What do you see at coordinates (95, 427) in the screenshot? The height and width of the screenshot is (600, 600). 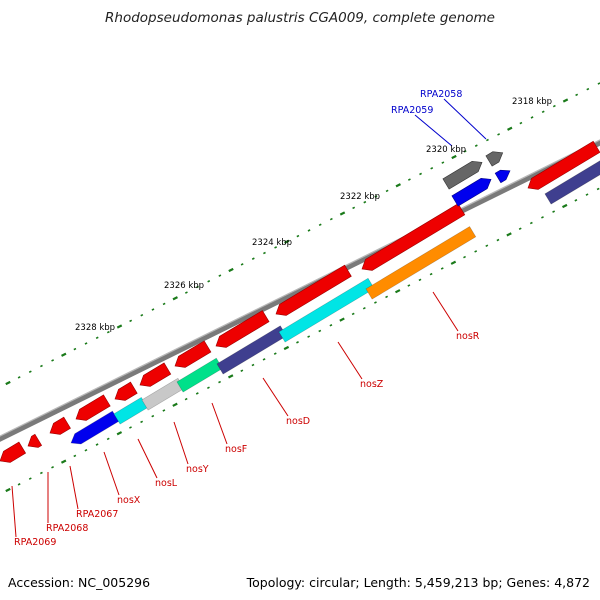 I see `gene-feature-nosx` at bounding box center [95, 427].